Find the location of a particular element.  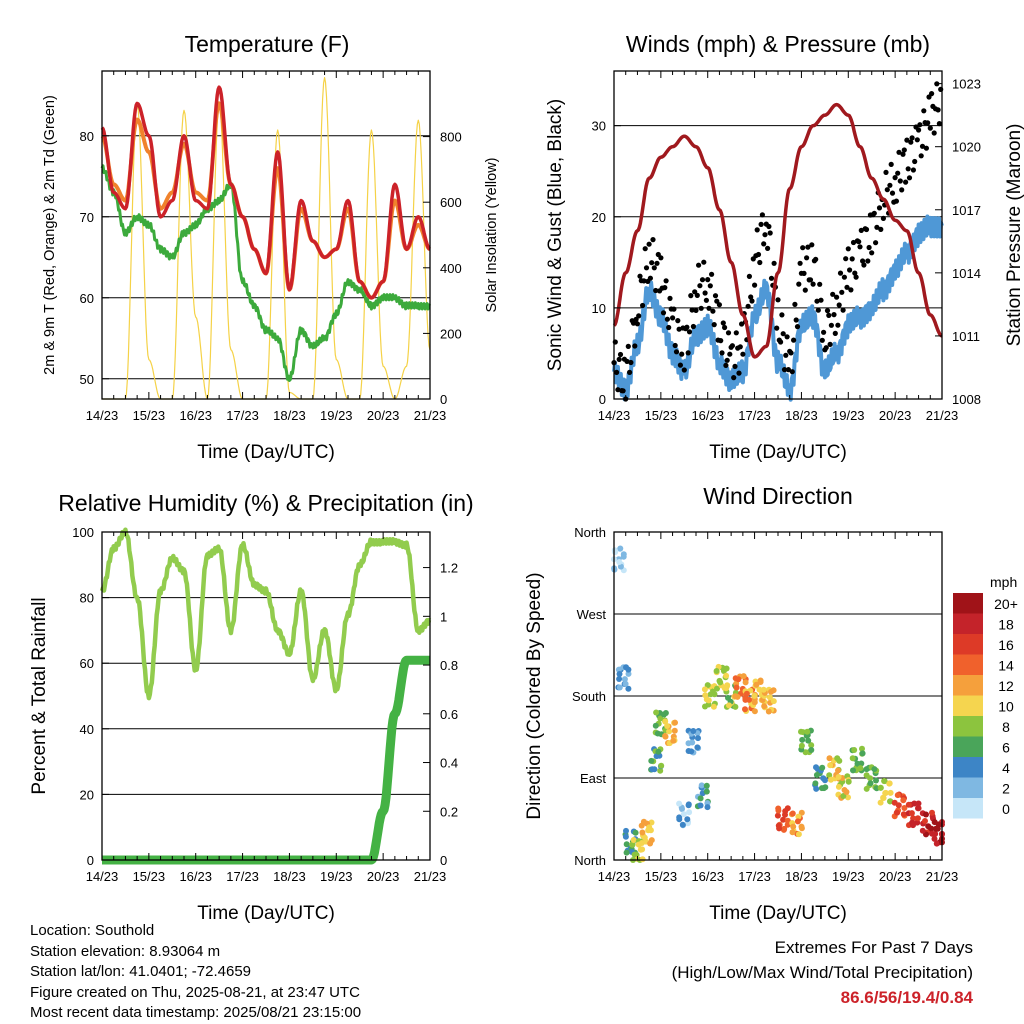

y-tick-label: 200 is located at coordinates (451, 333).